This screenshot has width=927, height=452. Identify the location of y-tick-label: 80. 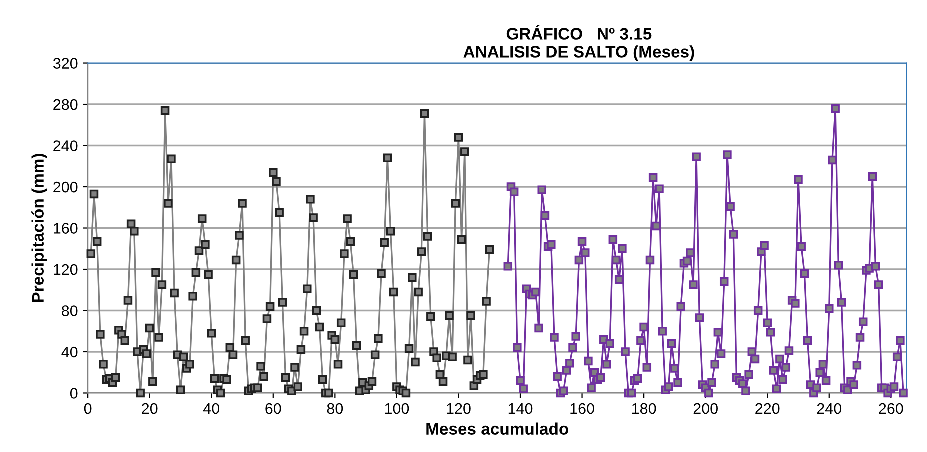
(70, 311).